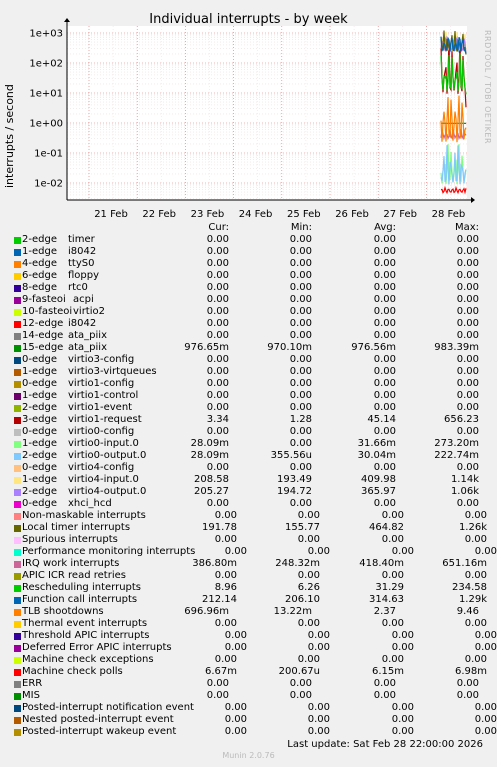 Image resolution: width=497 pixels, height=767 pixels. I want to click on legend-series-name: 6-edge, so click(39, 275).